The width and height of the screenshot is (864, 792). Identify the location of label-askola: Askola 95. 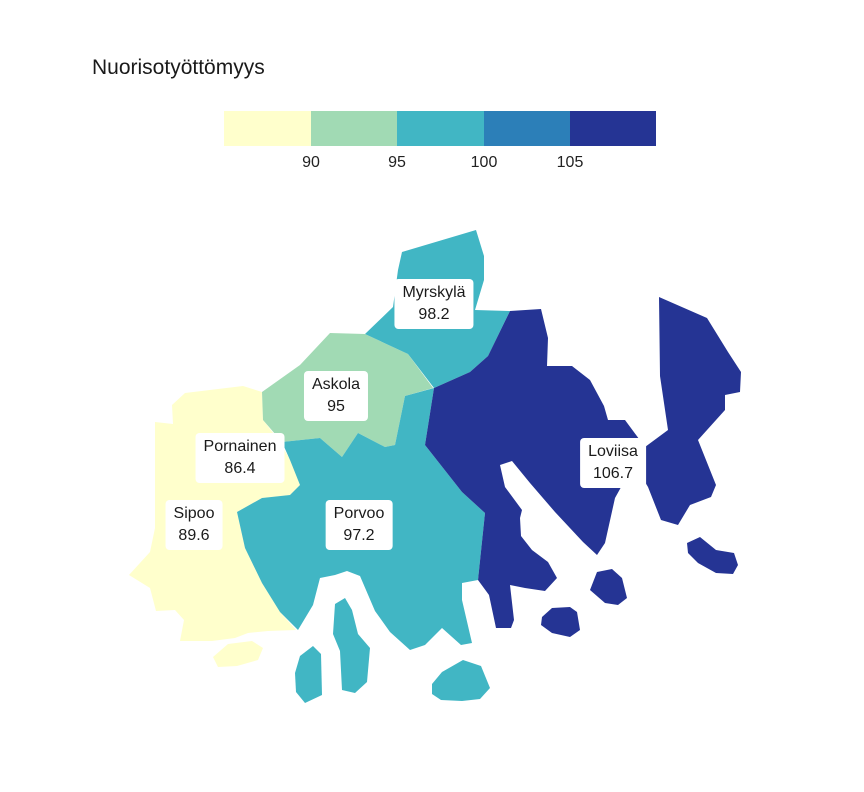
(336, 396).